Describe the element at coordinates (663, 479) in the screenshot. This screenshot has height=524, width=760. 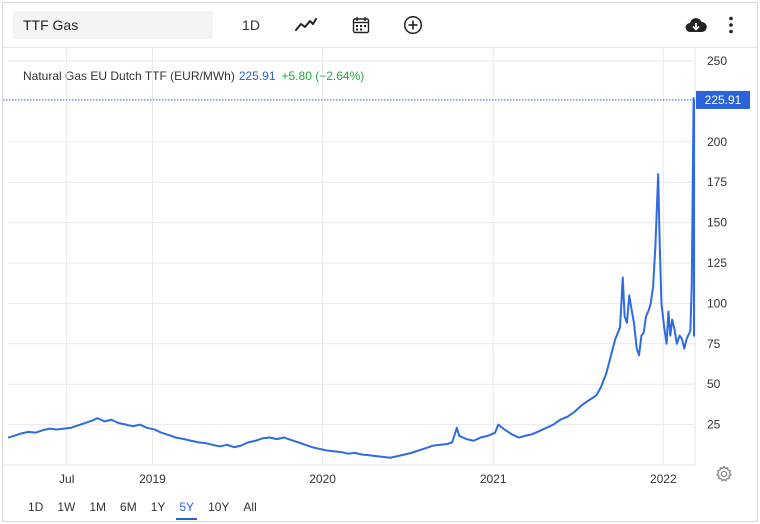
I see `x-tick-label: 2022` at that location.